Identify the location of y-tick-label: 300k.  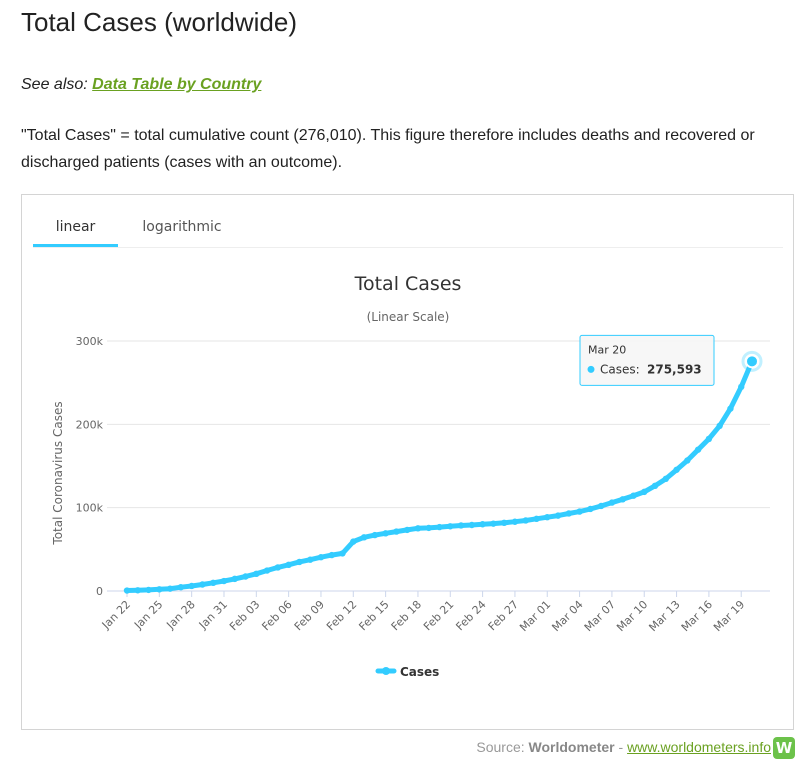
(90, 341).